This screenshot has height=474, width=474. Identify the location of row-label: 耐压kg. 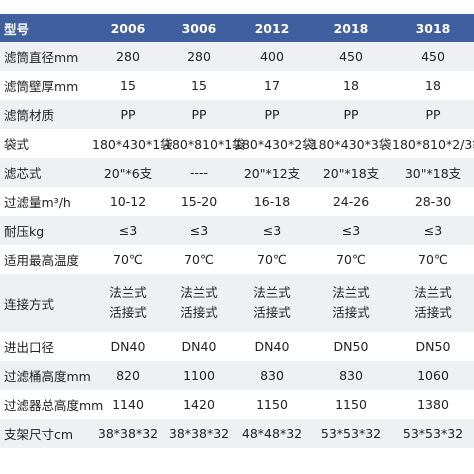
(46, 230).